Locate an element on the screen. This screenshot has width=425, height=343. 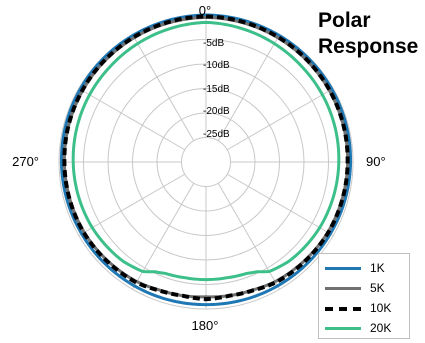
radial-label-20: -20dB is located at coordinates (216, 111).